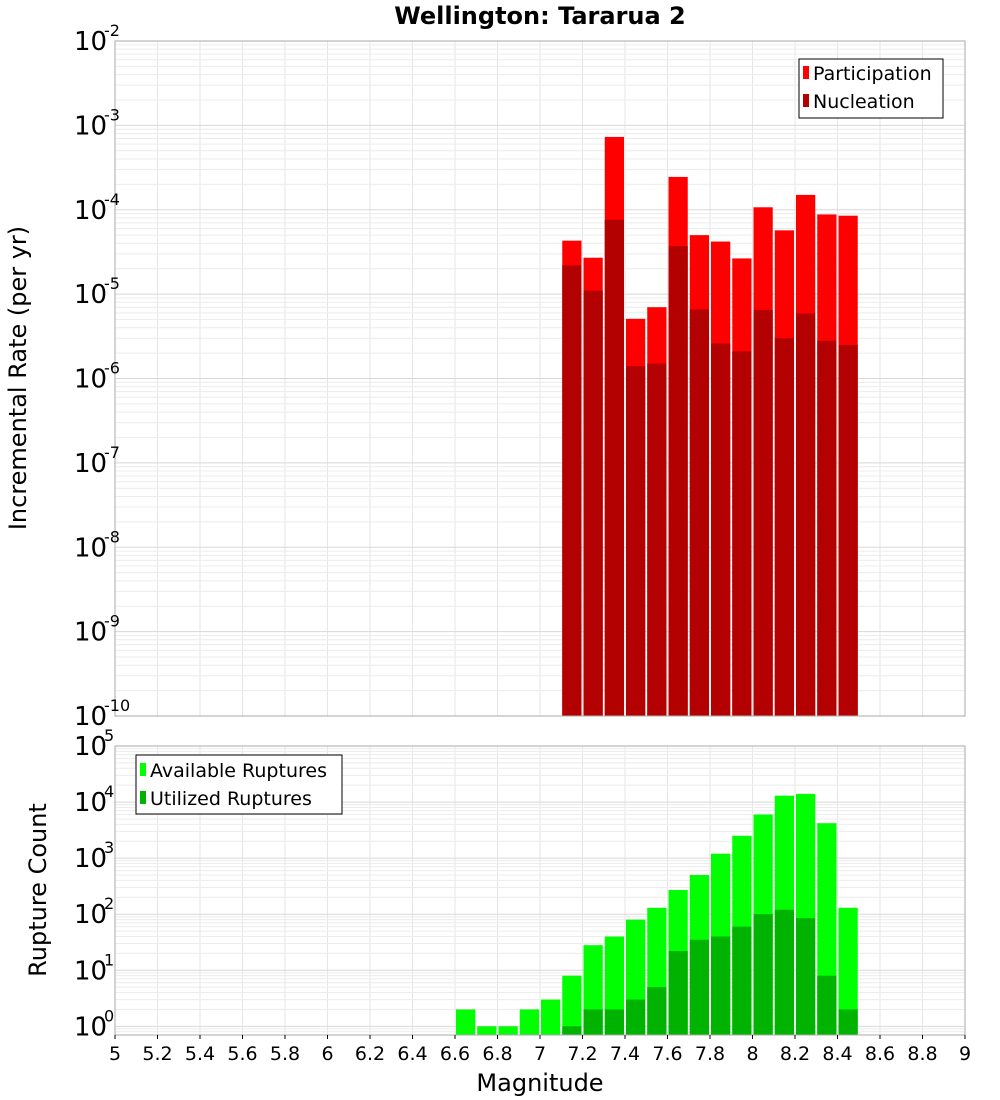  I want to click on x-tick-label: 6.6, so click(455, 1054).